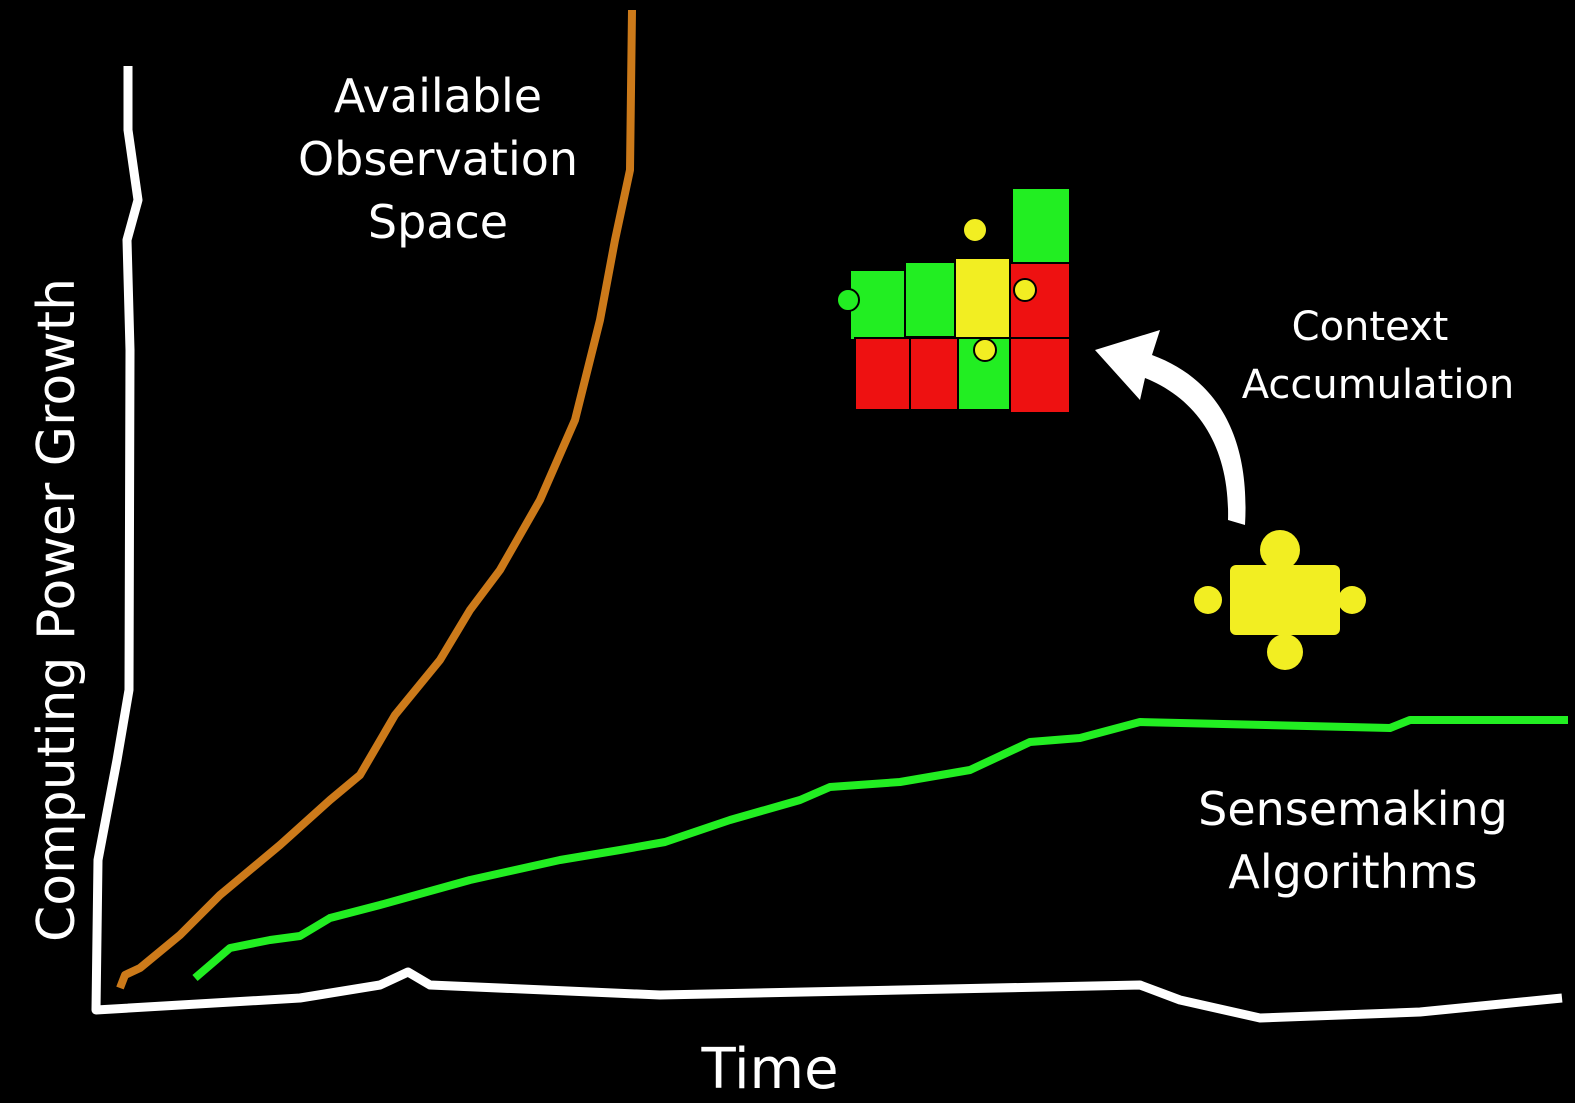 The width and height of the screenshot is (1575, 1103). Describe the element at coordinates (769, 1069) in the screenshot. I see `x-axis-label: Time` at that location.